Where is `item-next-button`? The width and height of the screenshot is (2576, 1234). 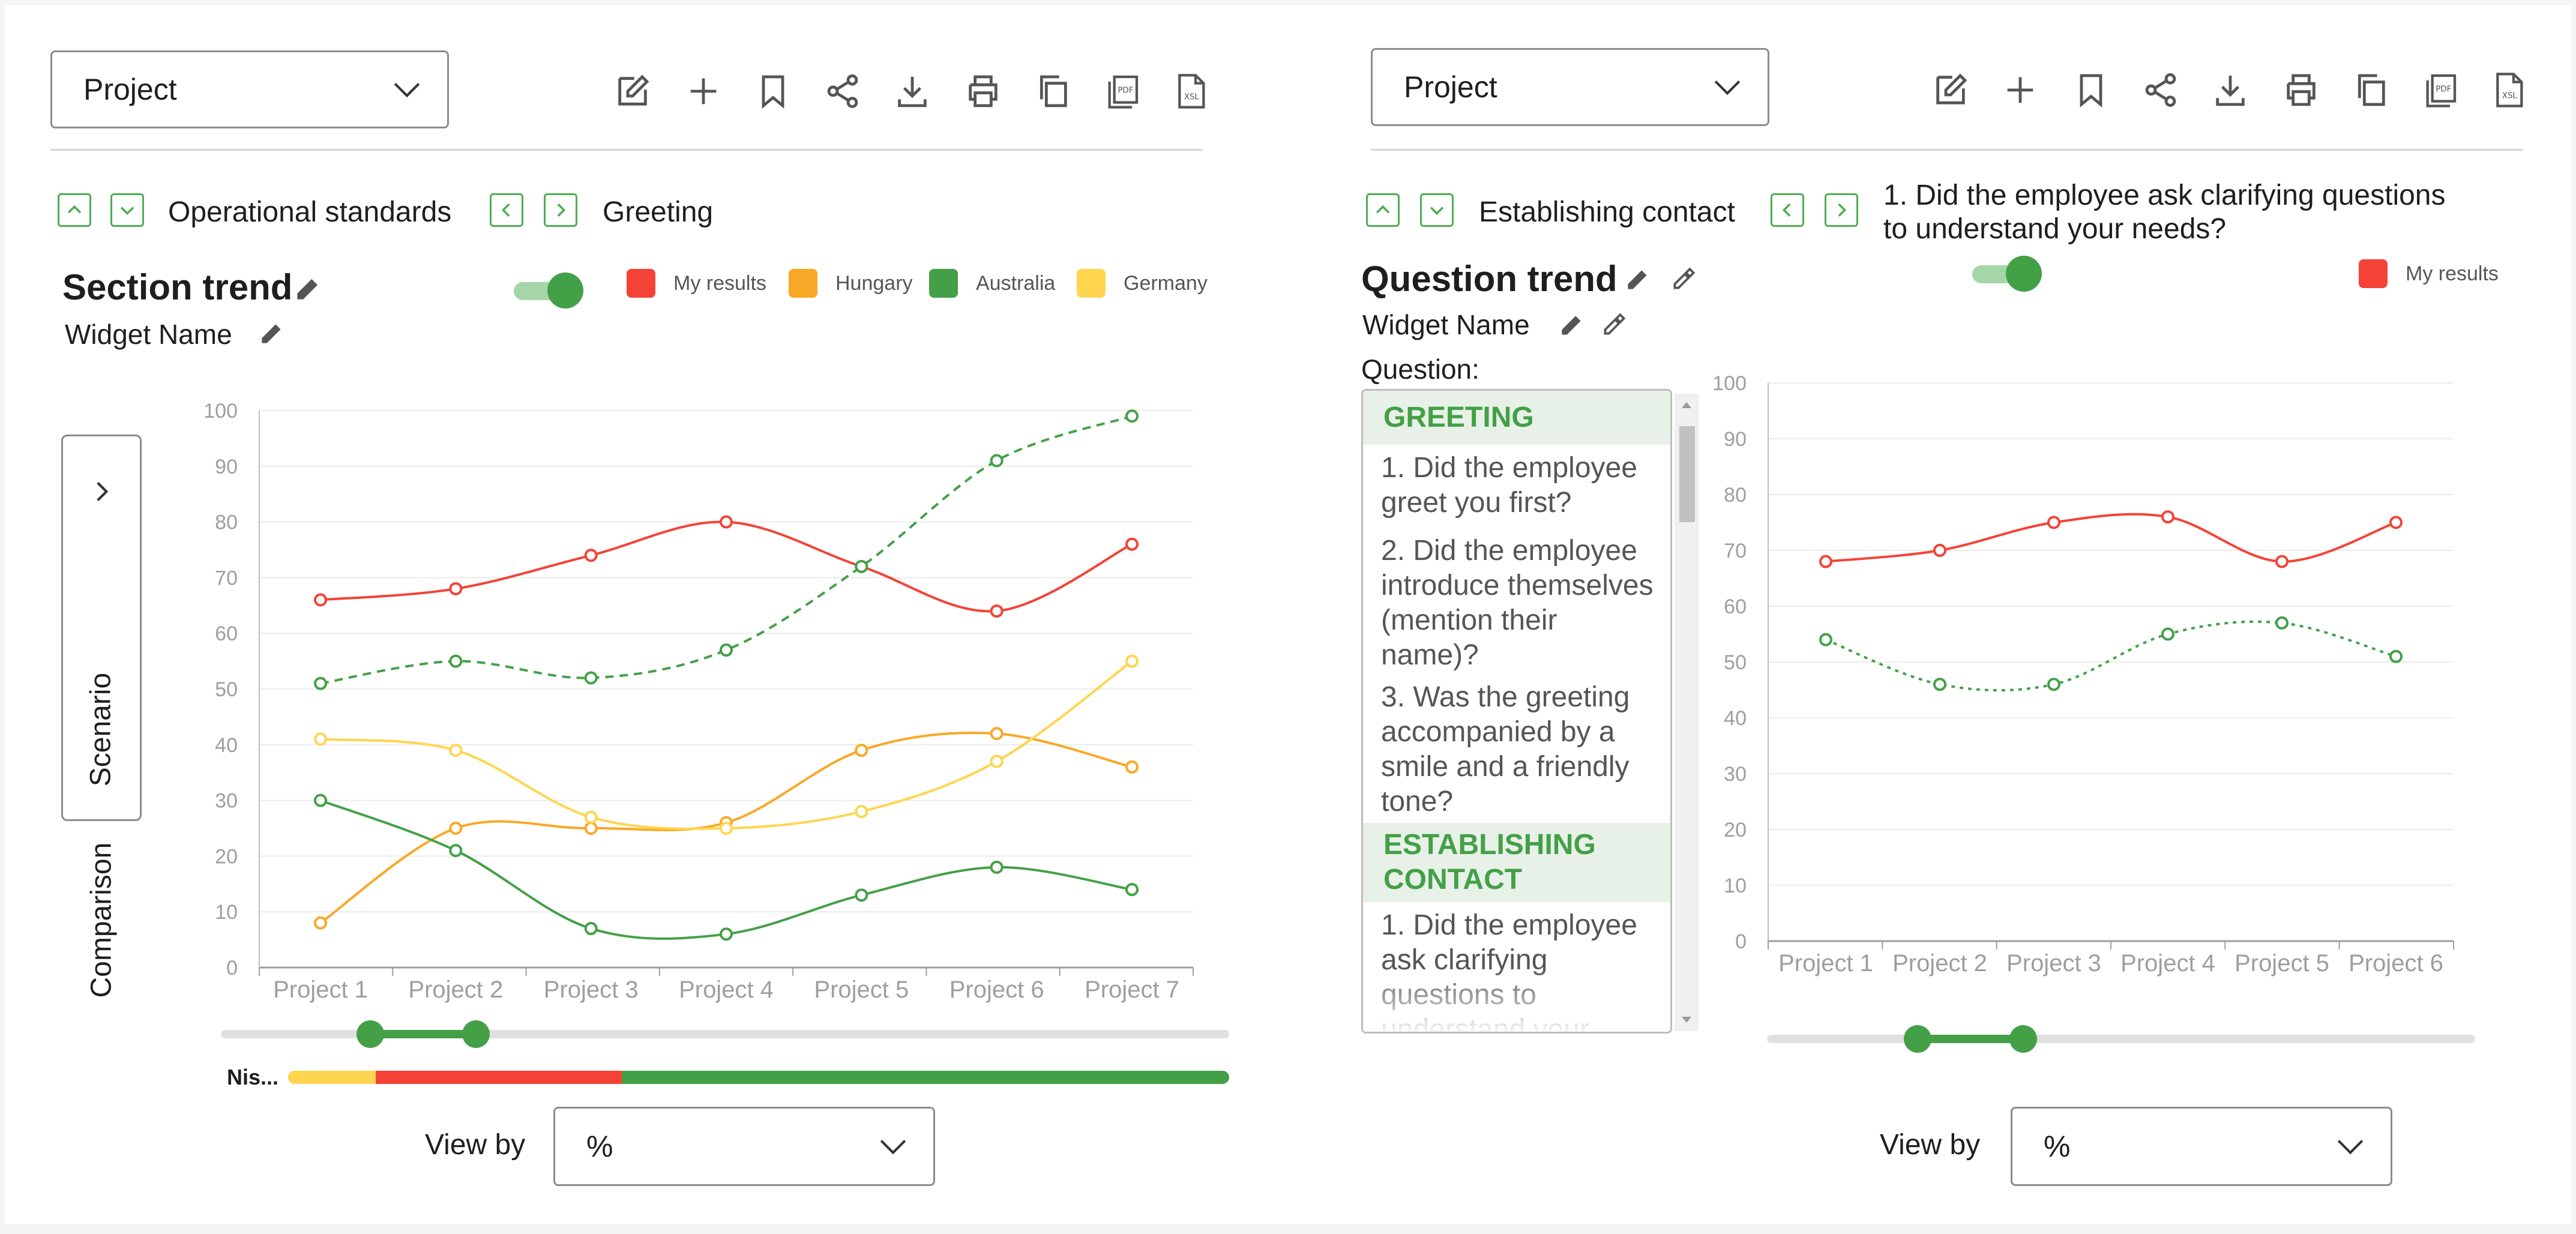 item-next-button is located at coordinates (1842, 210).